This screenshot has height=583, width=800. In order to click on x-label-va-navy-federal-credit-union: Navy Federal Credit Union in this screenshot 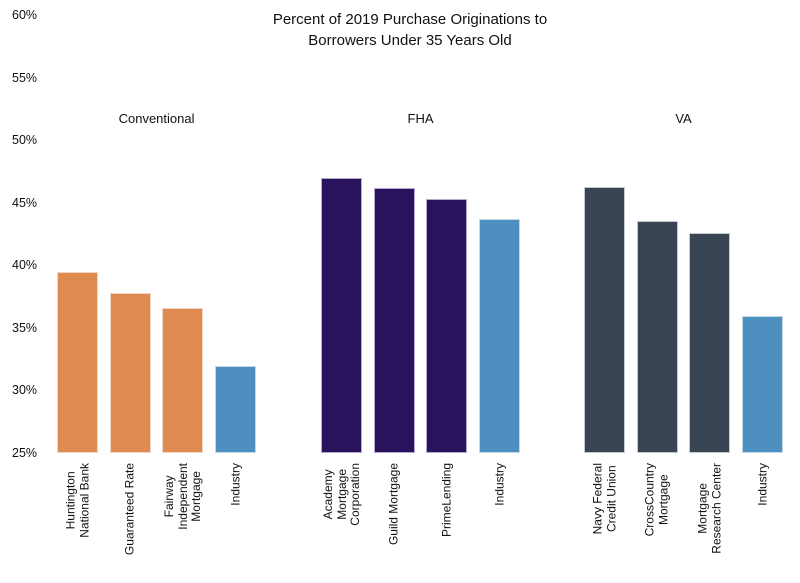, I will do `click(604, 499)`.